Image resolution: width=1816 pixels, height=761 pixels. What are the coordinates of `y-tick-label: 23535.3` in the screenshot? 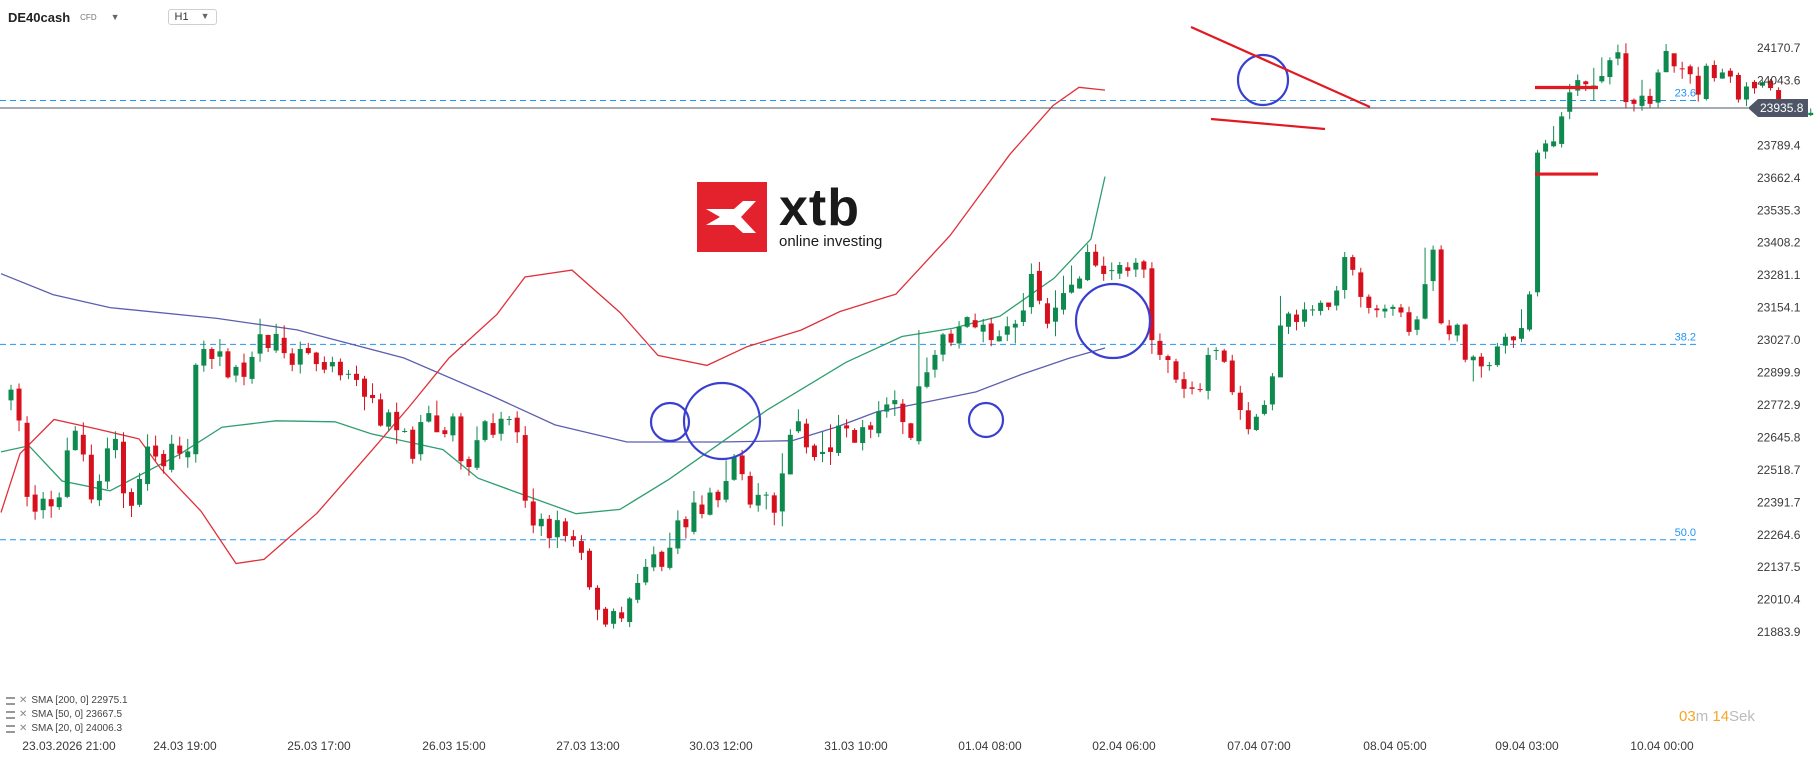 It's located at (1779, 210).